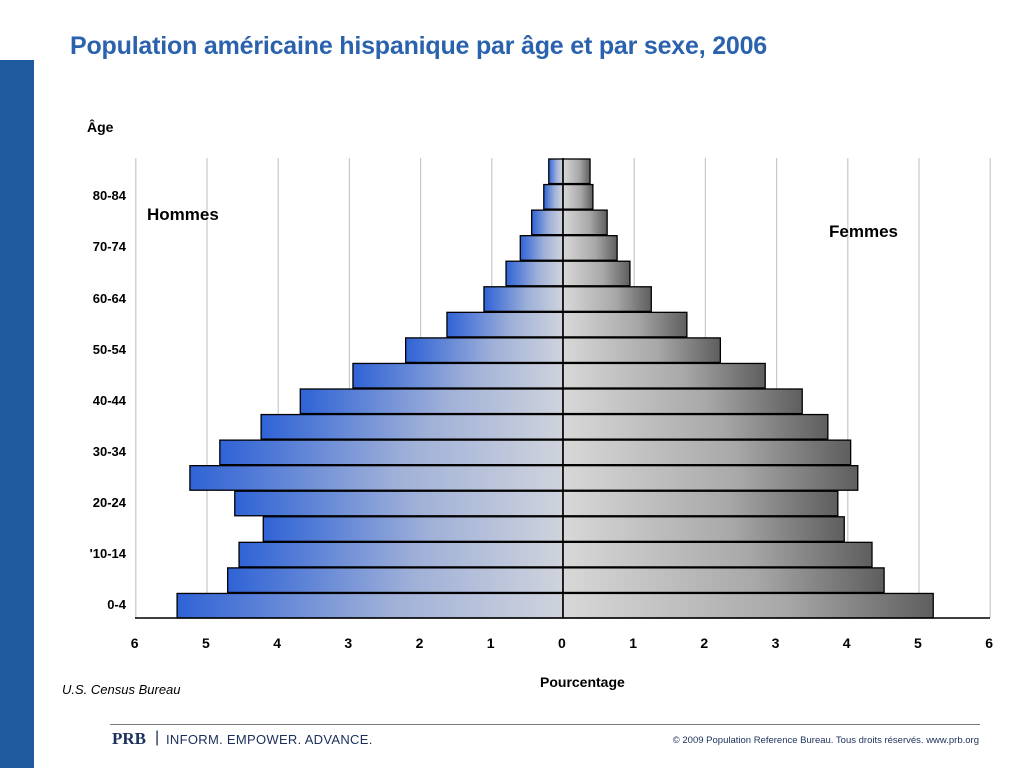  Describe the element at coordinates (109, 196) in the screenshot. I see `y-tick-label: 80-84` at that location.